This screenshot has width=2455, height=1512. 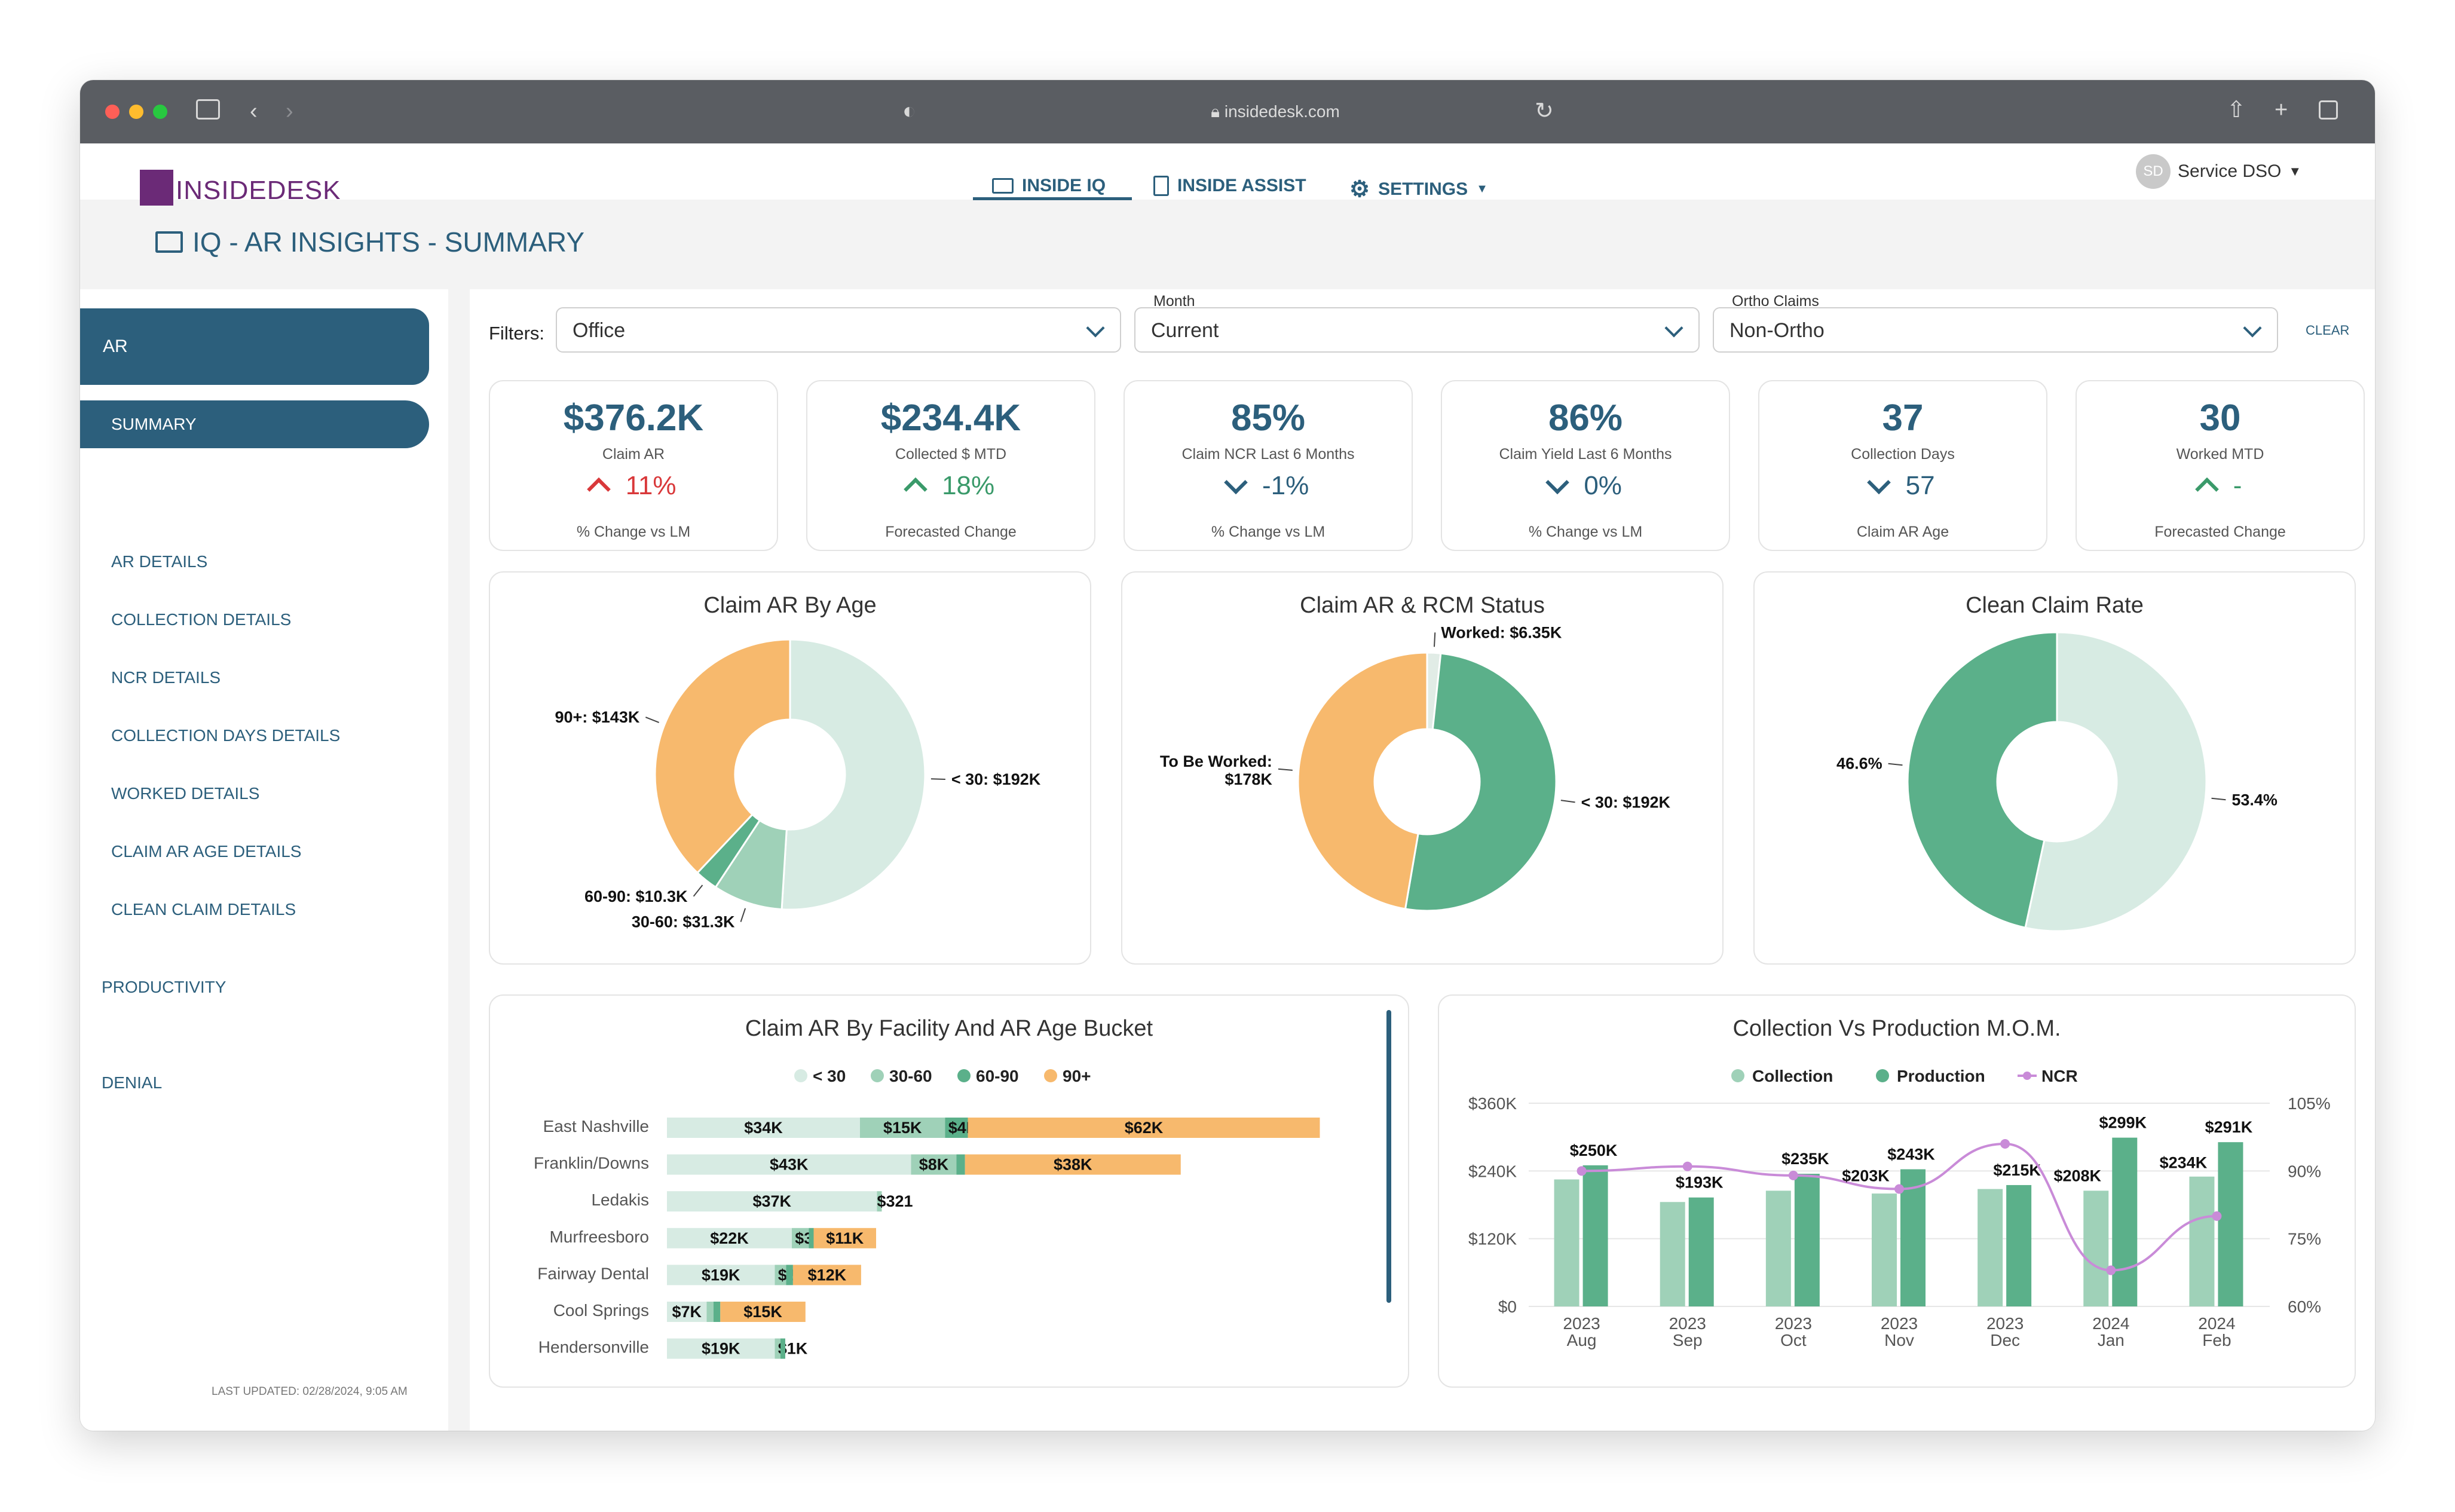 What do you see at coordinates (1423, 189) in the screenshot?
I see `nav-settings-label: SETTINGS` at bounding box center [1423, 189].